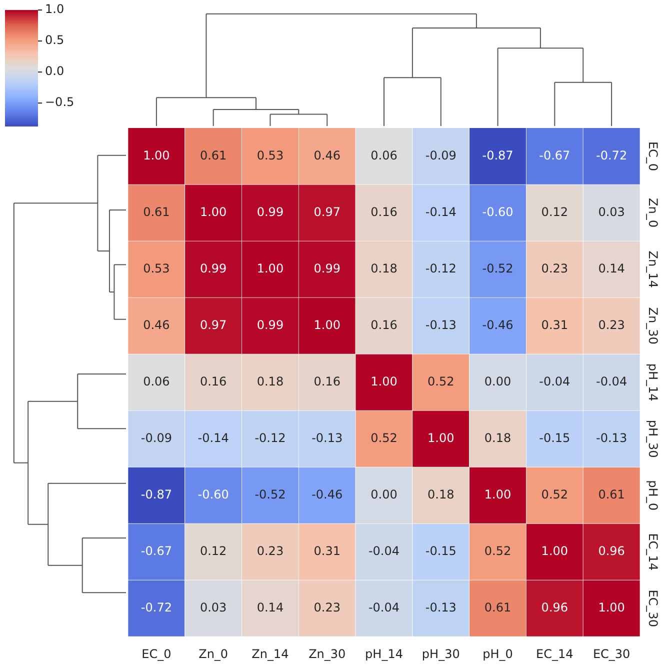 This screenshot has width=662, height=665. What do you see at coordinates (653, 439) in the screenshot?
I see `y-tick-label: pH_30` at bounding box center [653, 439].